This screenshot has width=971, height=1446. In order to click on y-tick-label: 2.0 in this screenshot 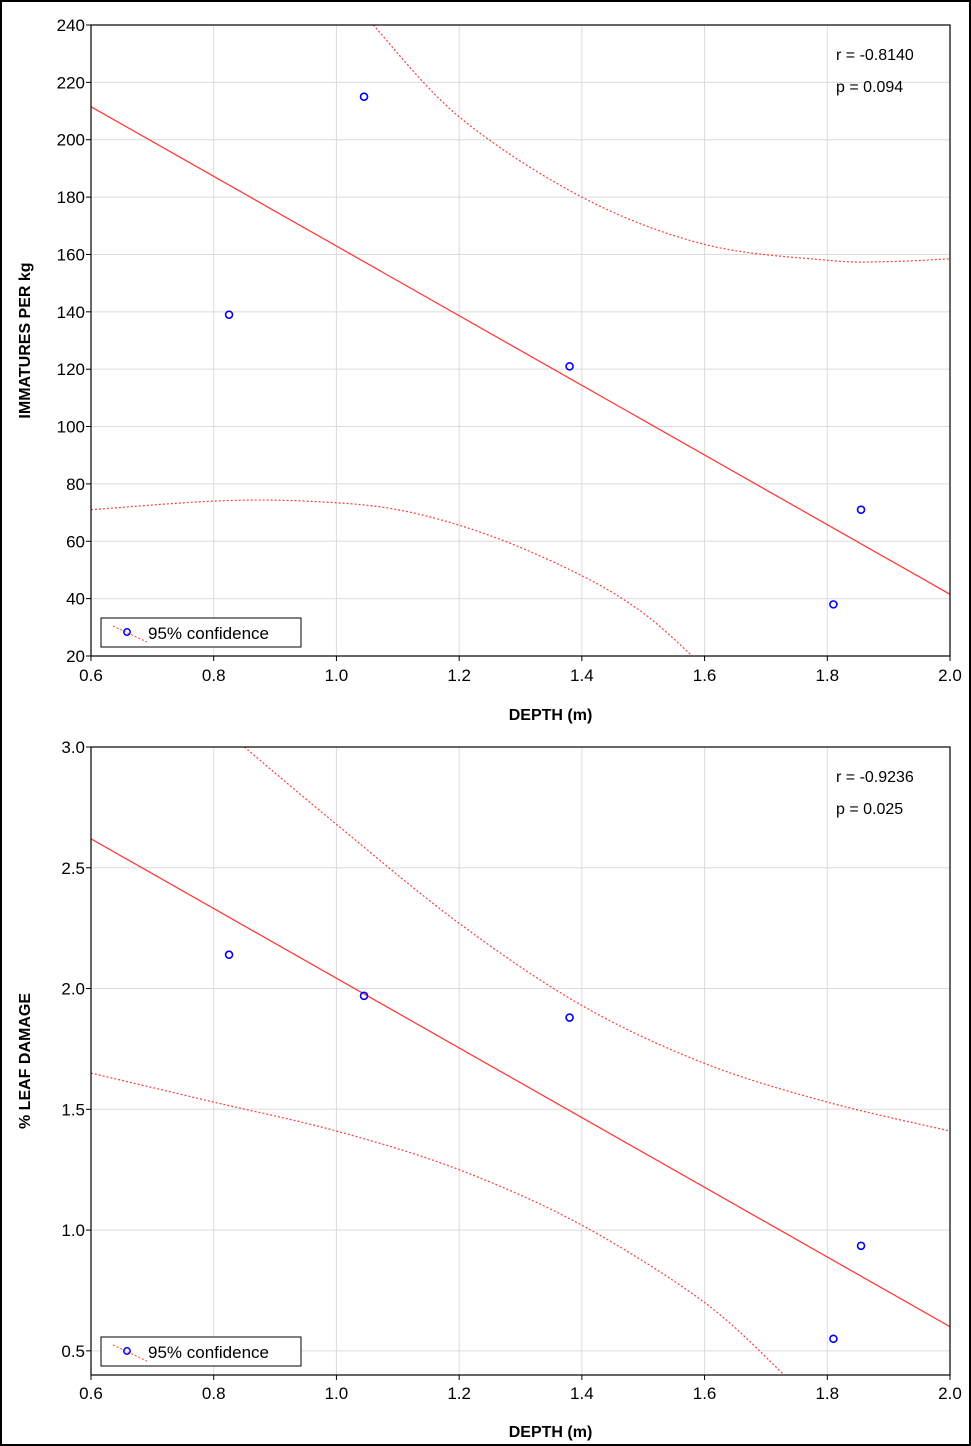, I will do `click(73, 989)`.